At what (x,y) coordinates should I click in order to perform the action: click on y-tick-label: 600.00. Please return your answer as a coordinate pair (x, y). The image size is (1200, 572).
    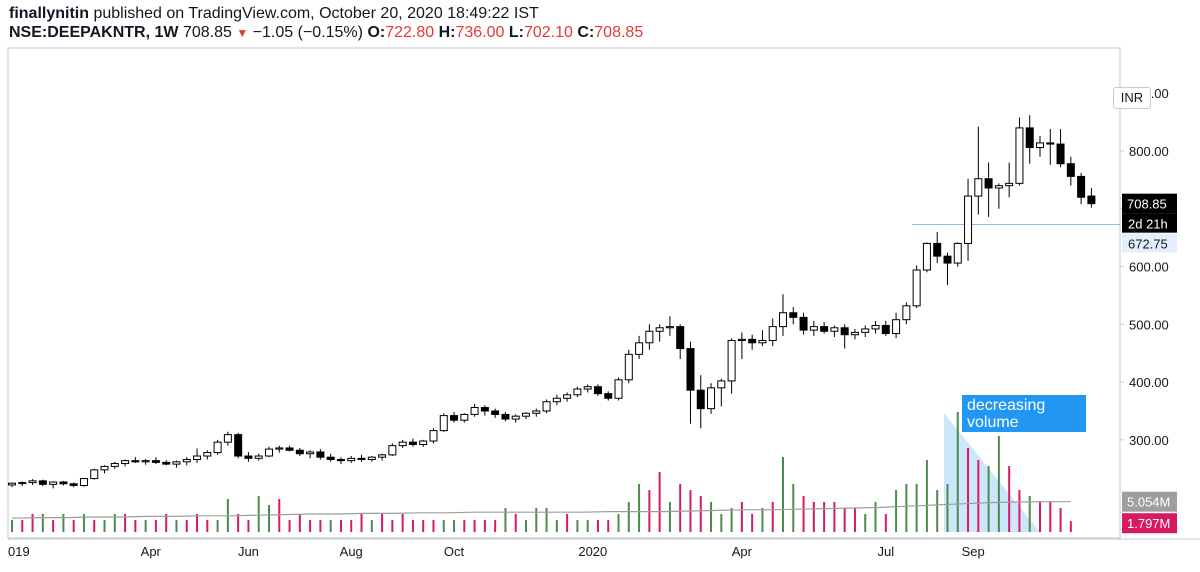
    Looking at the image, I should click on (1149, 267).